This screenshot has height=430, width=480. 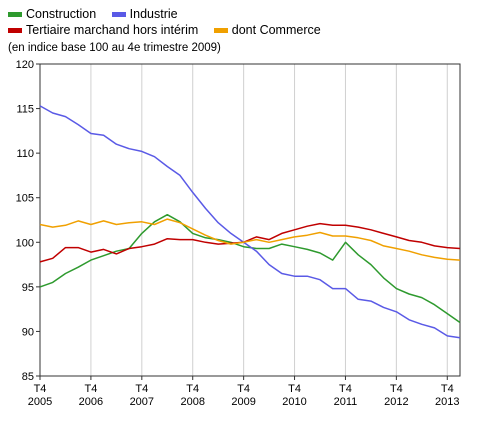 I want to click on x-tick-label-year: 2006, so click(x=91, y=402).